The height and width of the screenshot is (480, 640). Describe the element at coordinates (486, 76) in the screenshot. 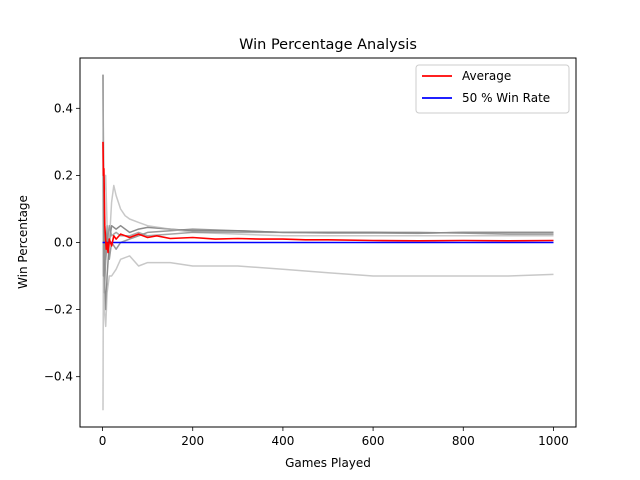

I see `legend-label: Average` at that location.